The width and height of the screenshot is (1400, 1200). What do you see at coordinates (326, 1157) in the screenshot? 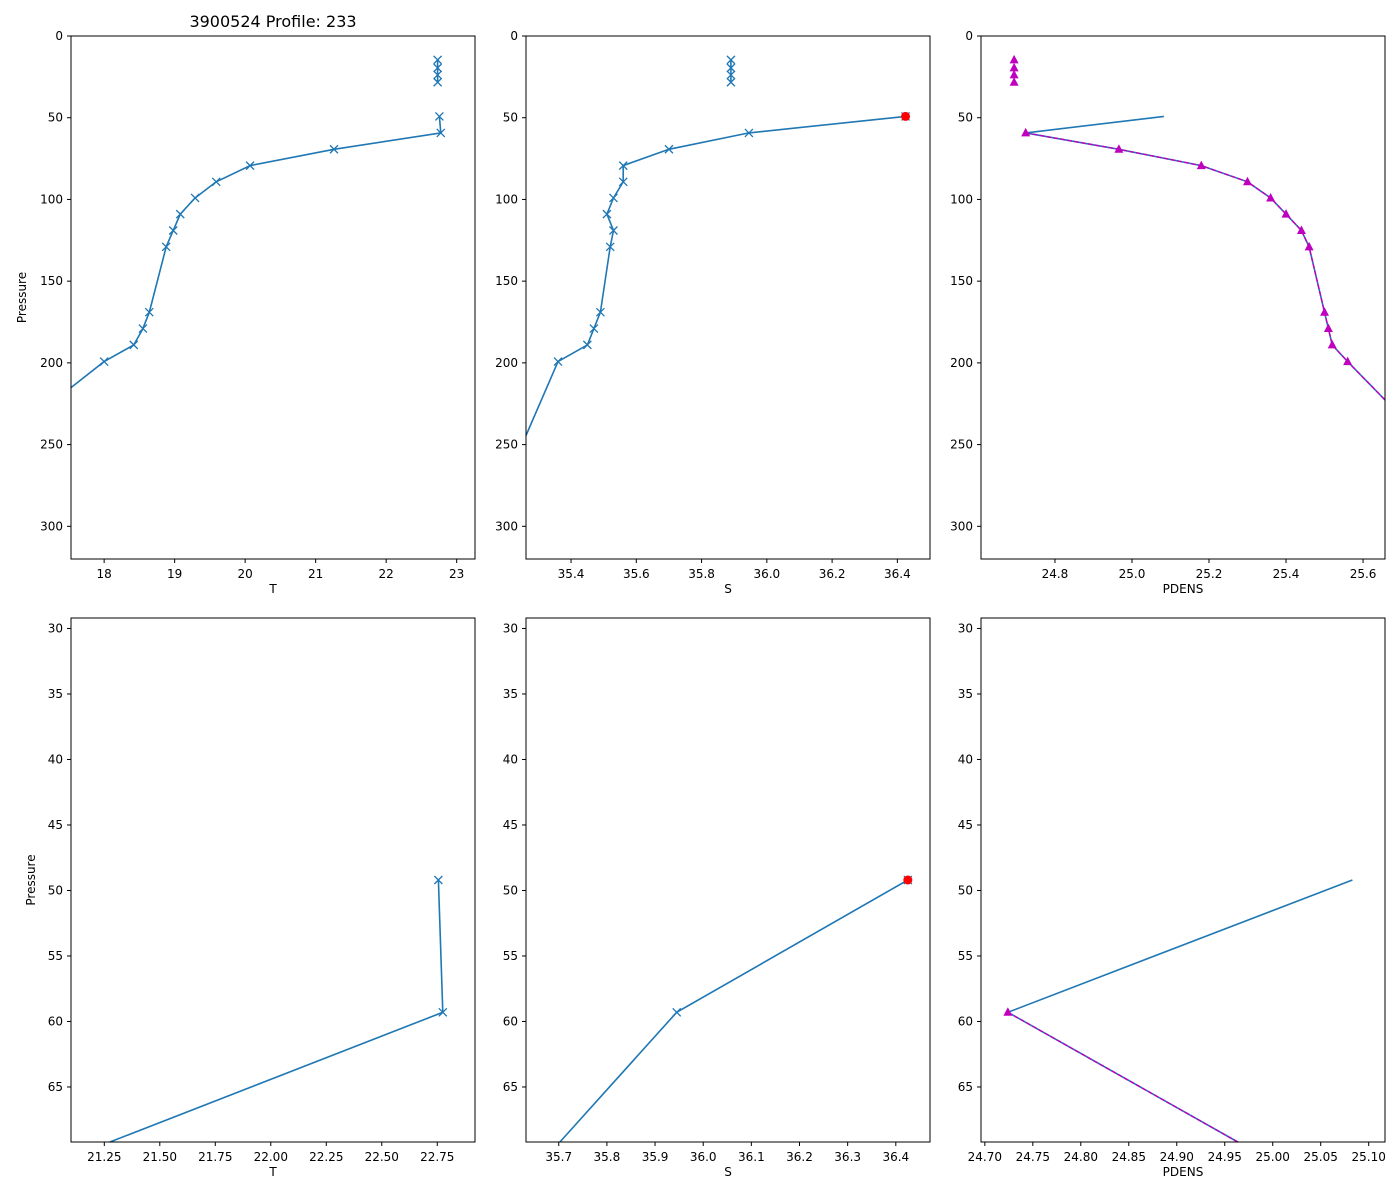
I see `x-tick-label: 22.25` at bounding box center [326, 1157].